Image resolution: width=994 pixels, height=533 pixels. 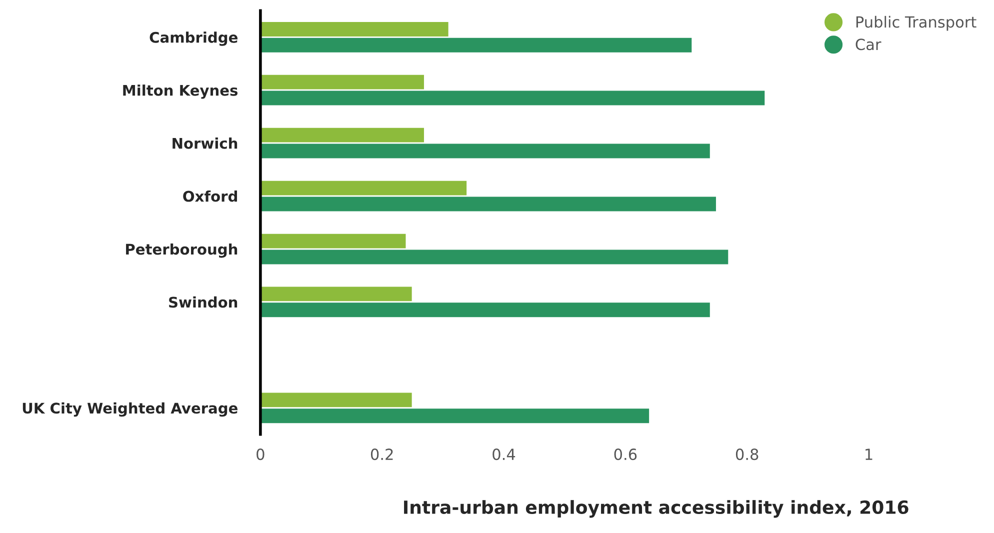 I want to click on x-tick-label: 0, so click(x=260, y=454).